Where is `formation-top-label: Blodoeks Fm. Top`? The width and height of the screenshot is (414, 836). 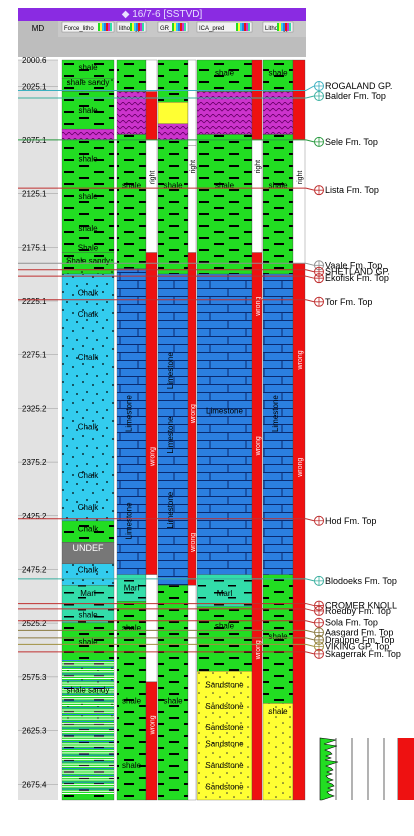
formation-top-label: Blodoeks Fm. Top is located at coordinates (361, 581).